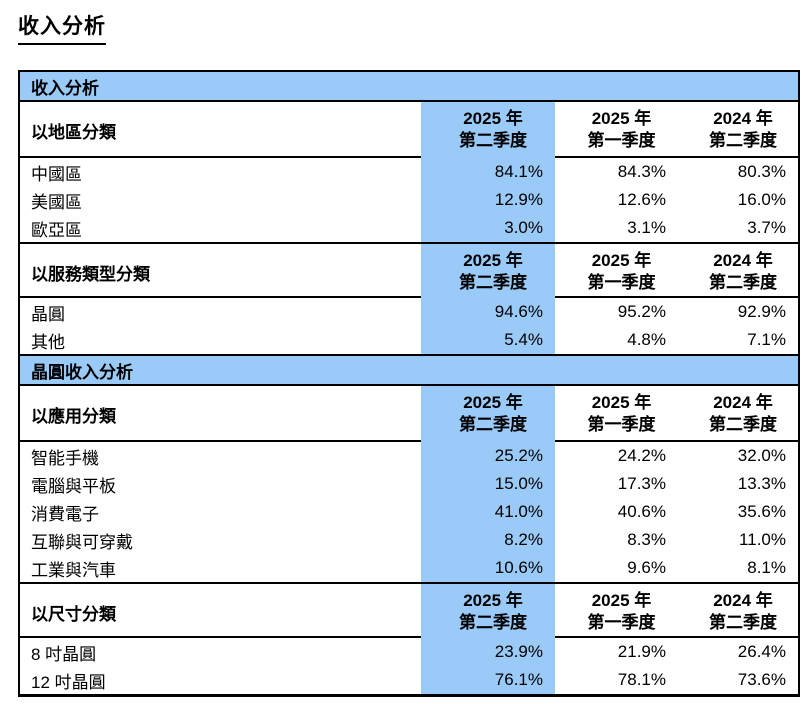 The image size is (811, 704). Describe the element at coordinates (488, 200) in the screenshot. I see `value-2025q2: 12.9%` at that location.